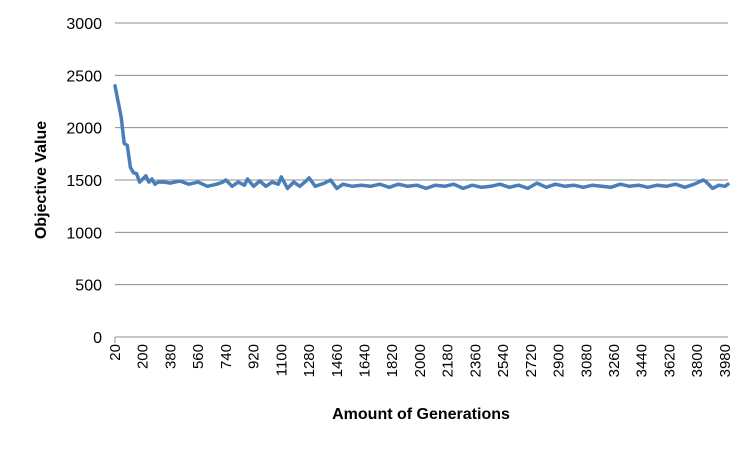 Image resolution: width=750 pixels, height=449 pixels. What do you see at coordinates (143, 356) in the screenshot?
I see `x-tick-label: 200` at bounding box center [143, 356].